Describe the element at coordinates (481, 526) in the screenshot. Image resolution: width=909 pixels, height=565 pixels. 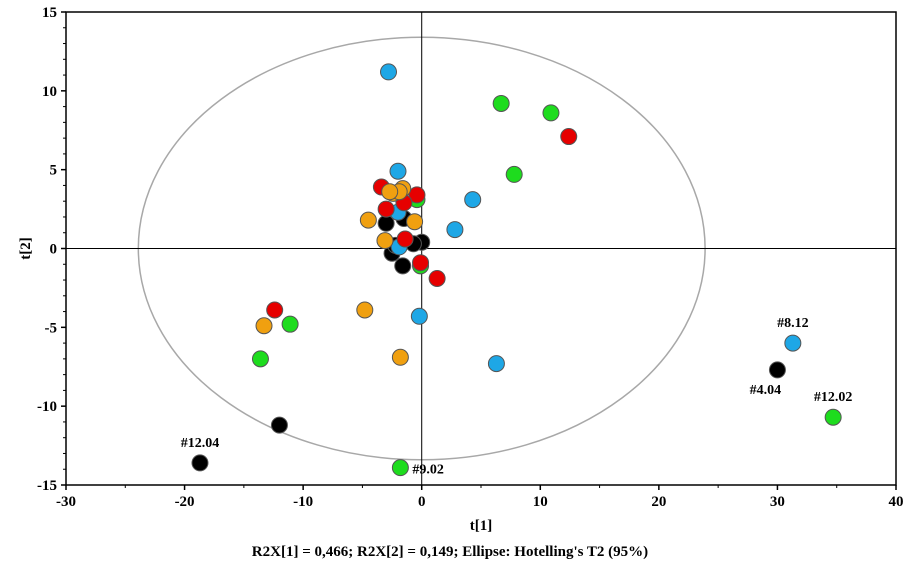
I see `x-axis-title: t[1]` at that location.